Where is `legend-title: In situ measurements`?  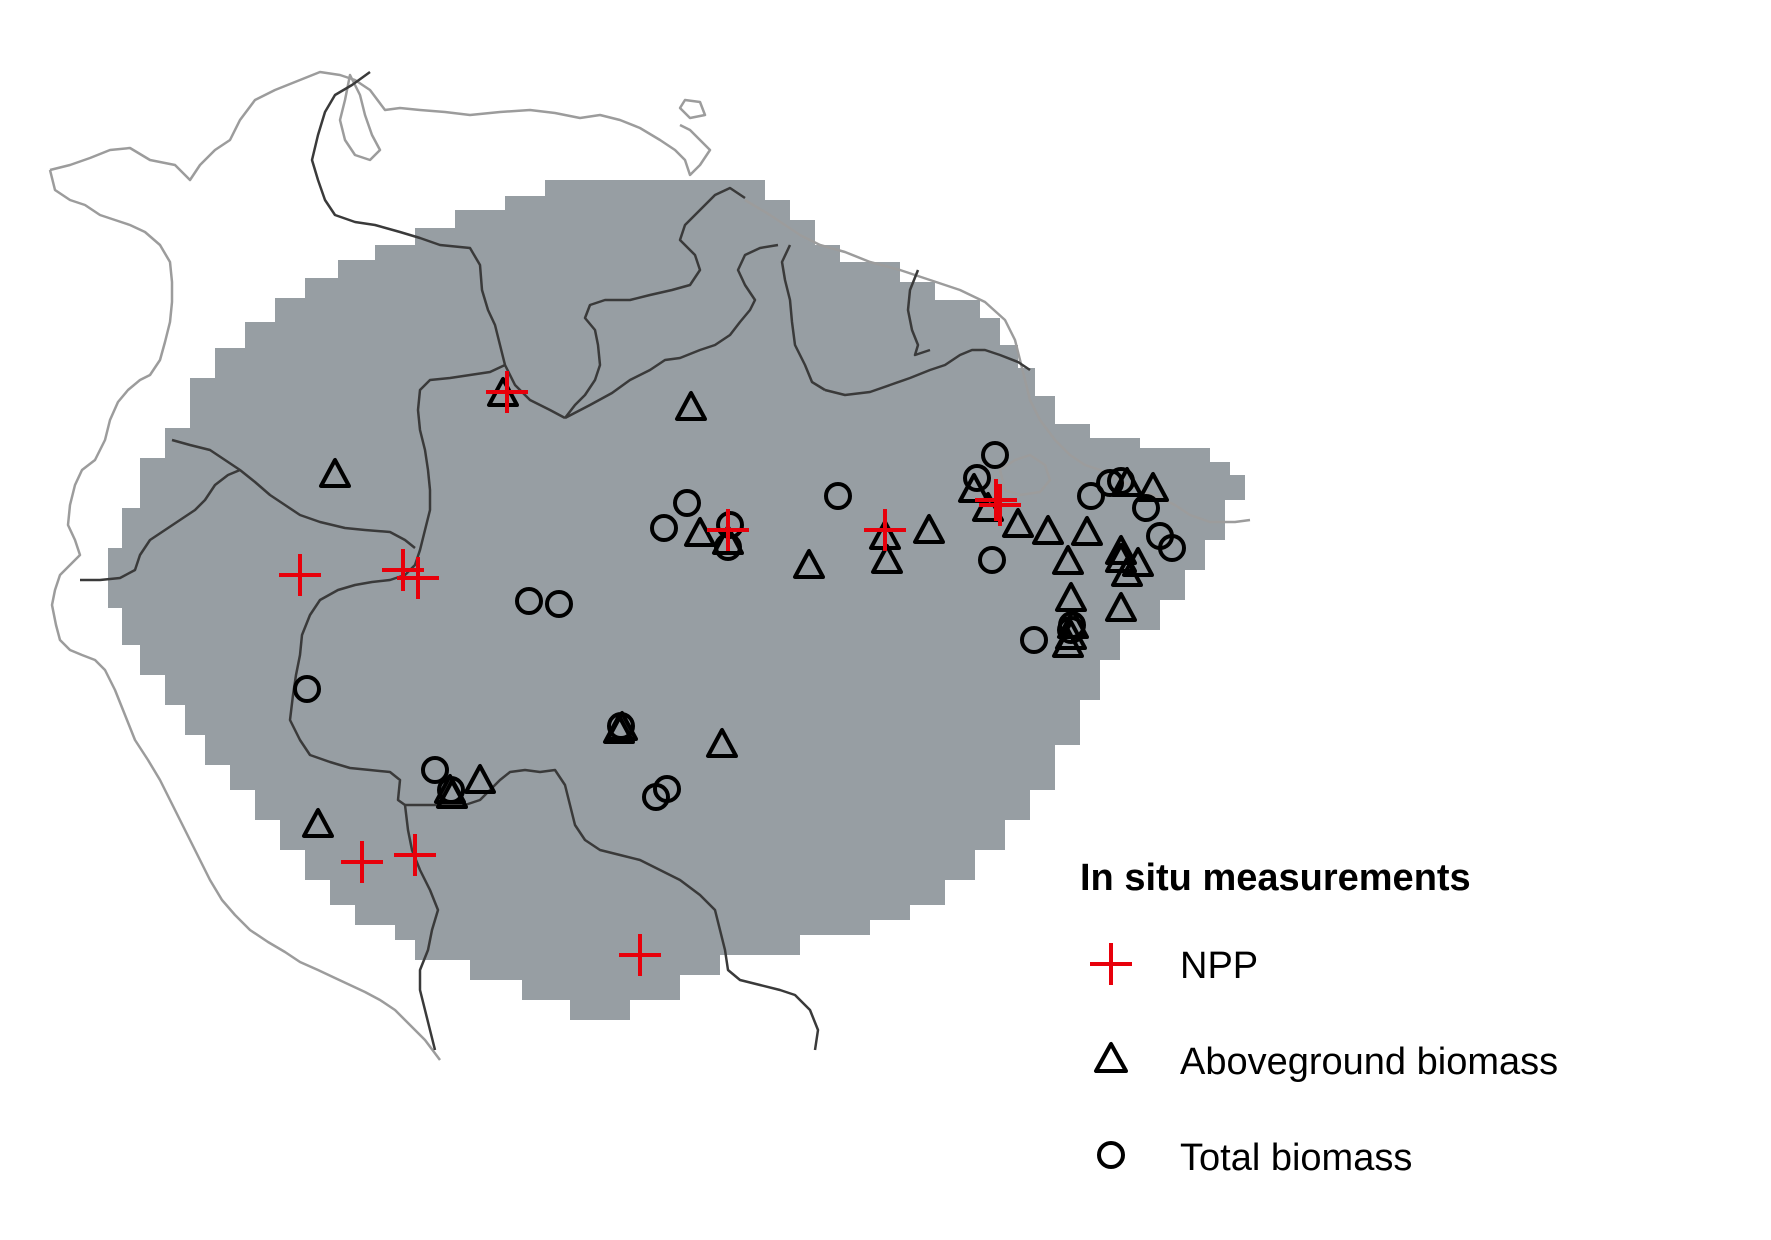
legend-title: In situ measurements is located at coordinates (1275, 878).